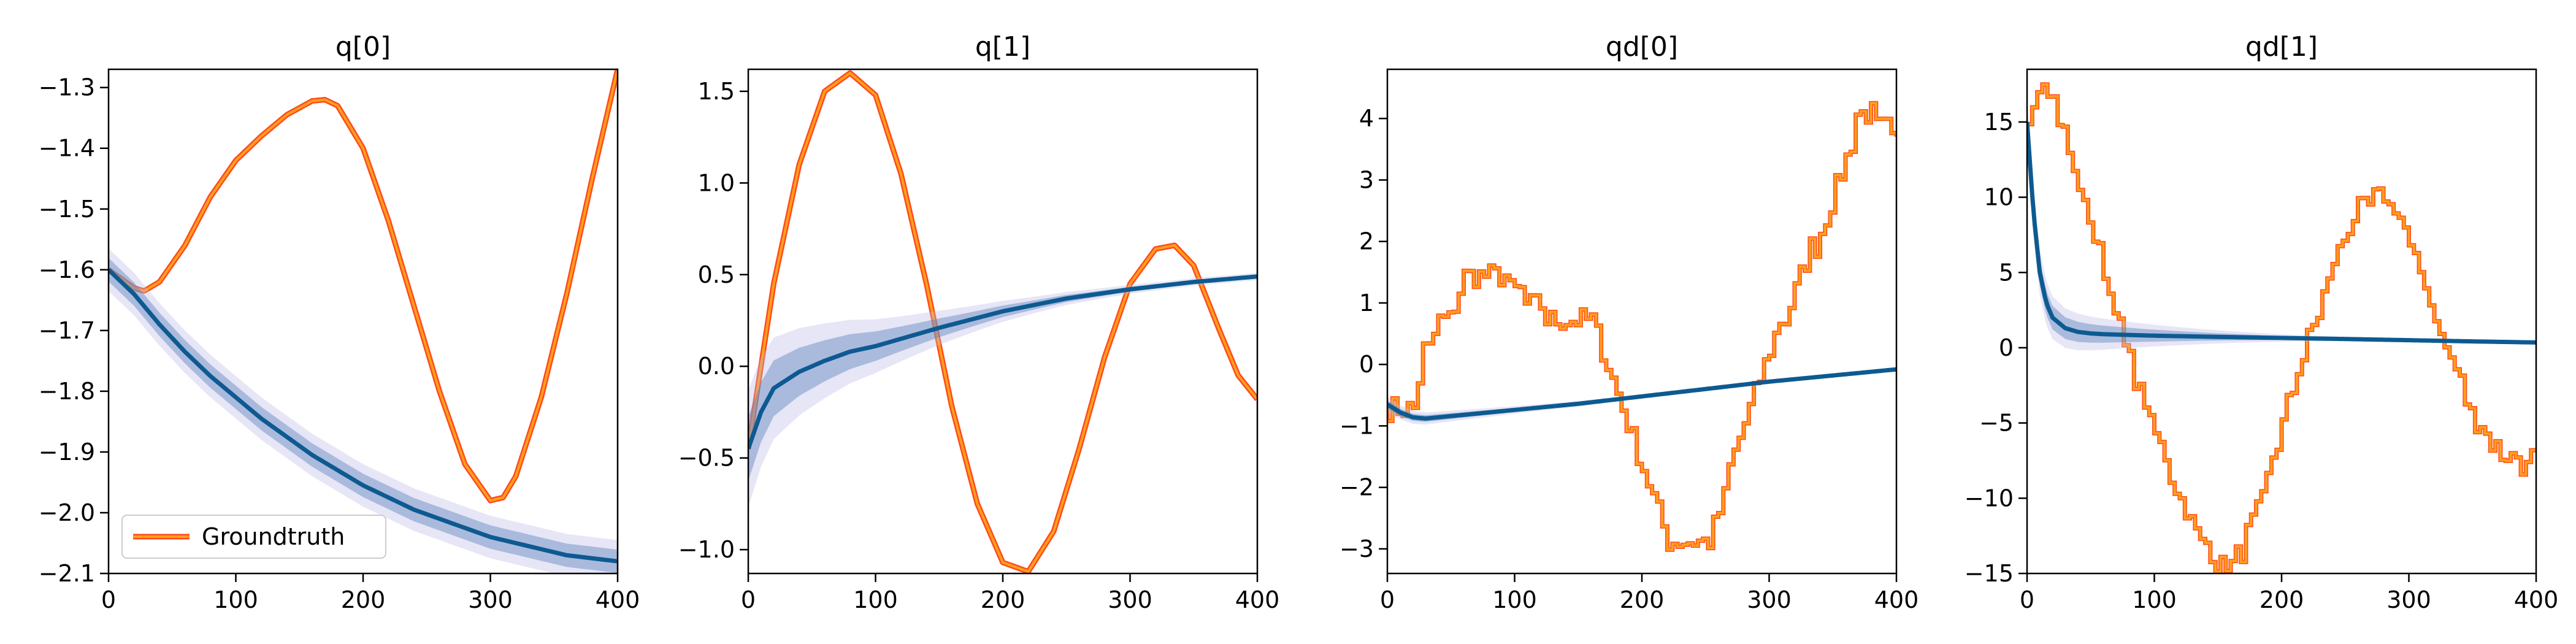 The height and width of the screenshot is (644, 2576). Describe the element at coordinates (273, 536) in the screenshot. I see `legend-label: Groundtruth` at that location.